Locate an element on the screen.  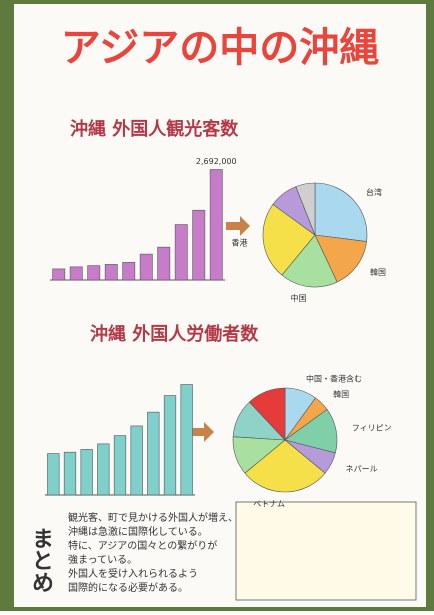
summary-line: 沖縄は急激に国際化している。 is located at coordinates (138, 531).